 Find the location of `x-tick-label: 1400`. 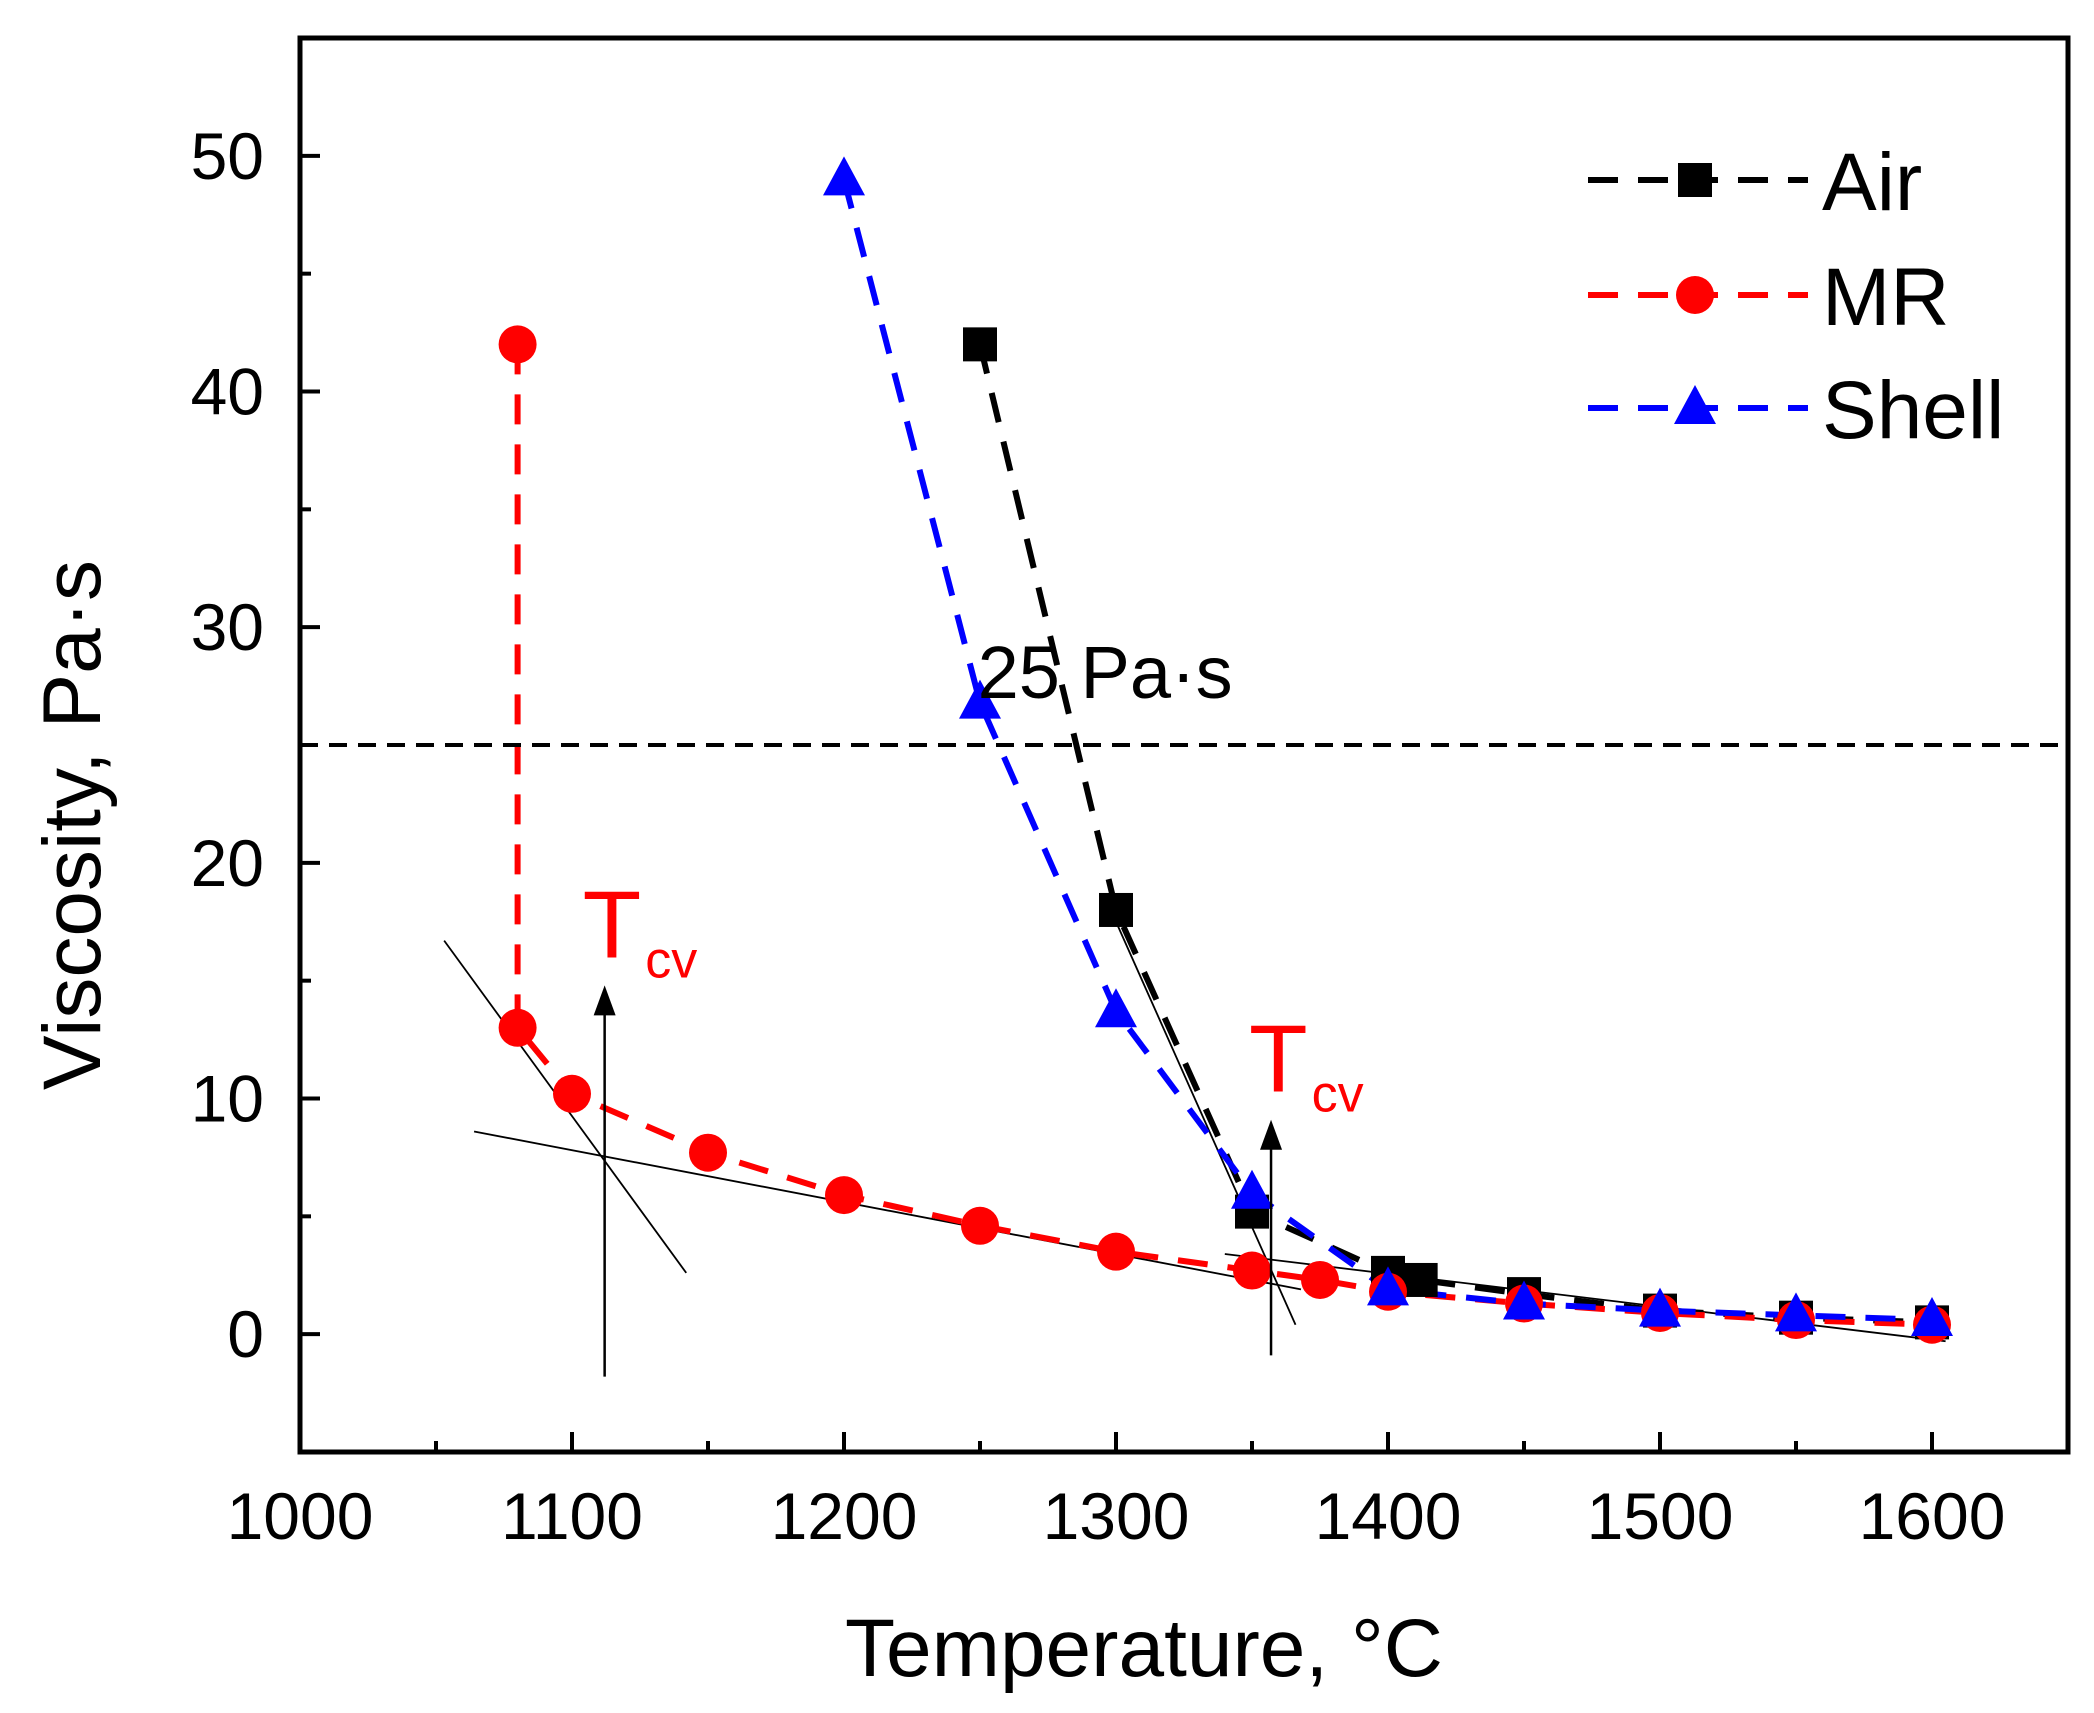

x-tick-label: 1400 is located at coordinates (1388, 1516).